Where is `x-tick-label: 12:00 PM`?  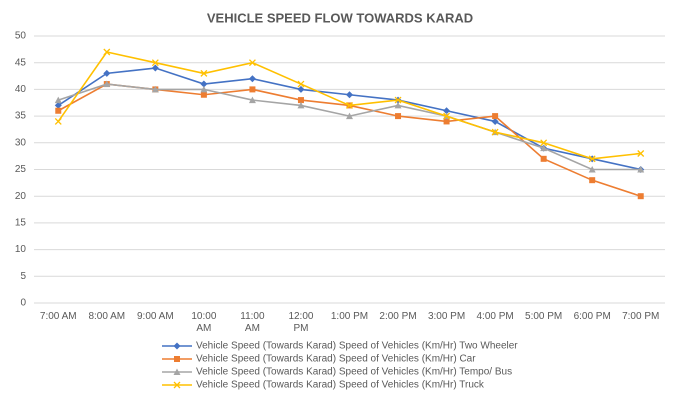 x-tick-label: 12:00 PM is located at coordinates (301, 322).